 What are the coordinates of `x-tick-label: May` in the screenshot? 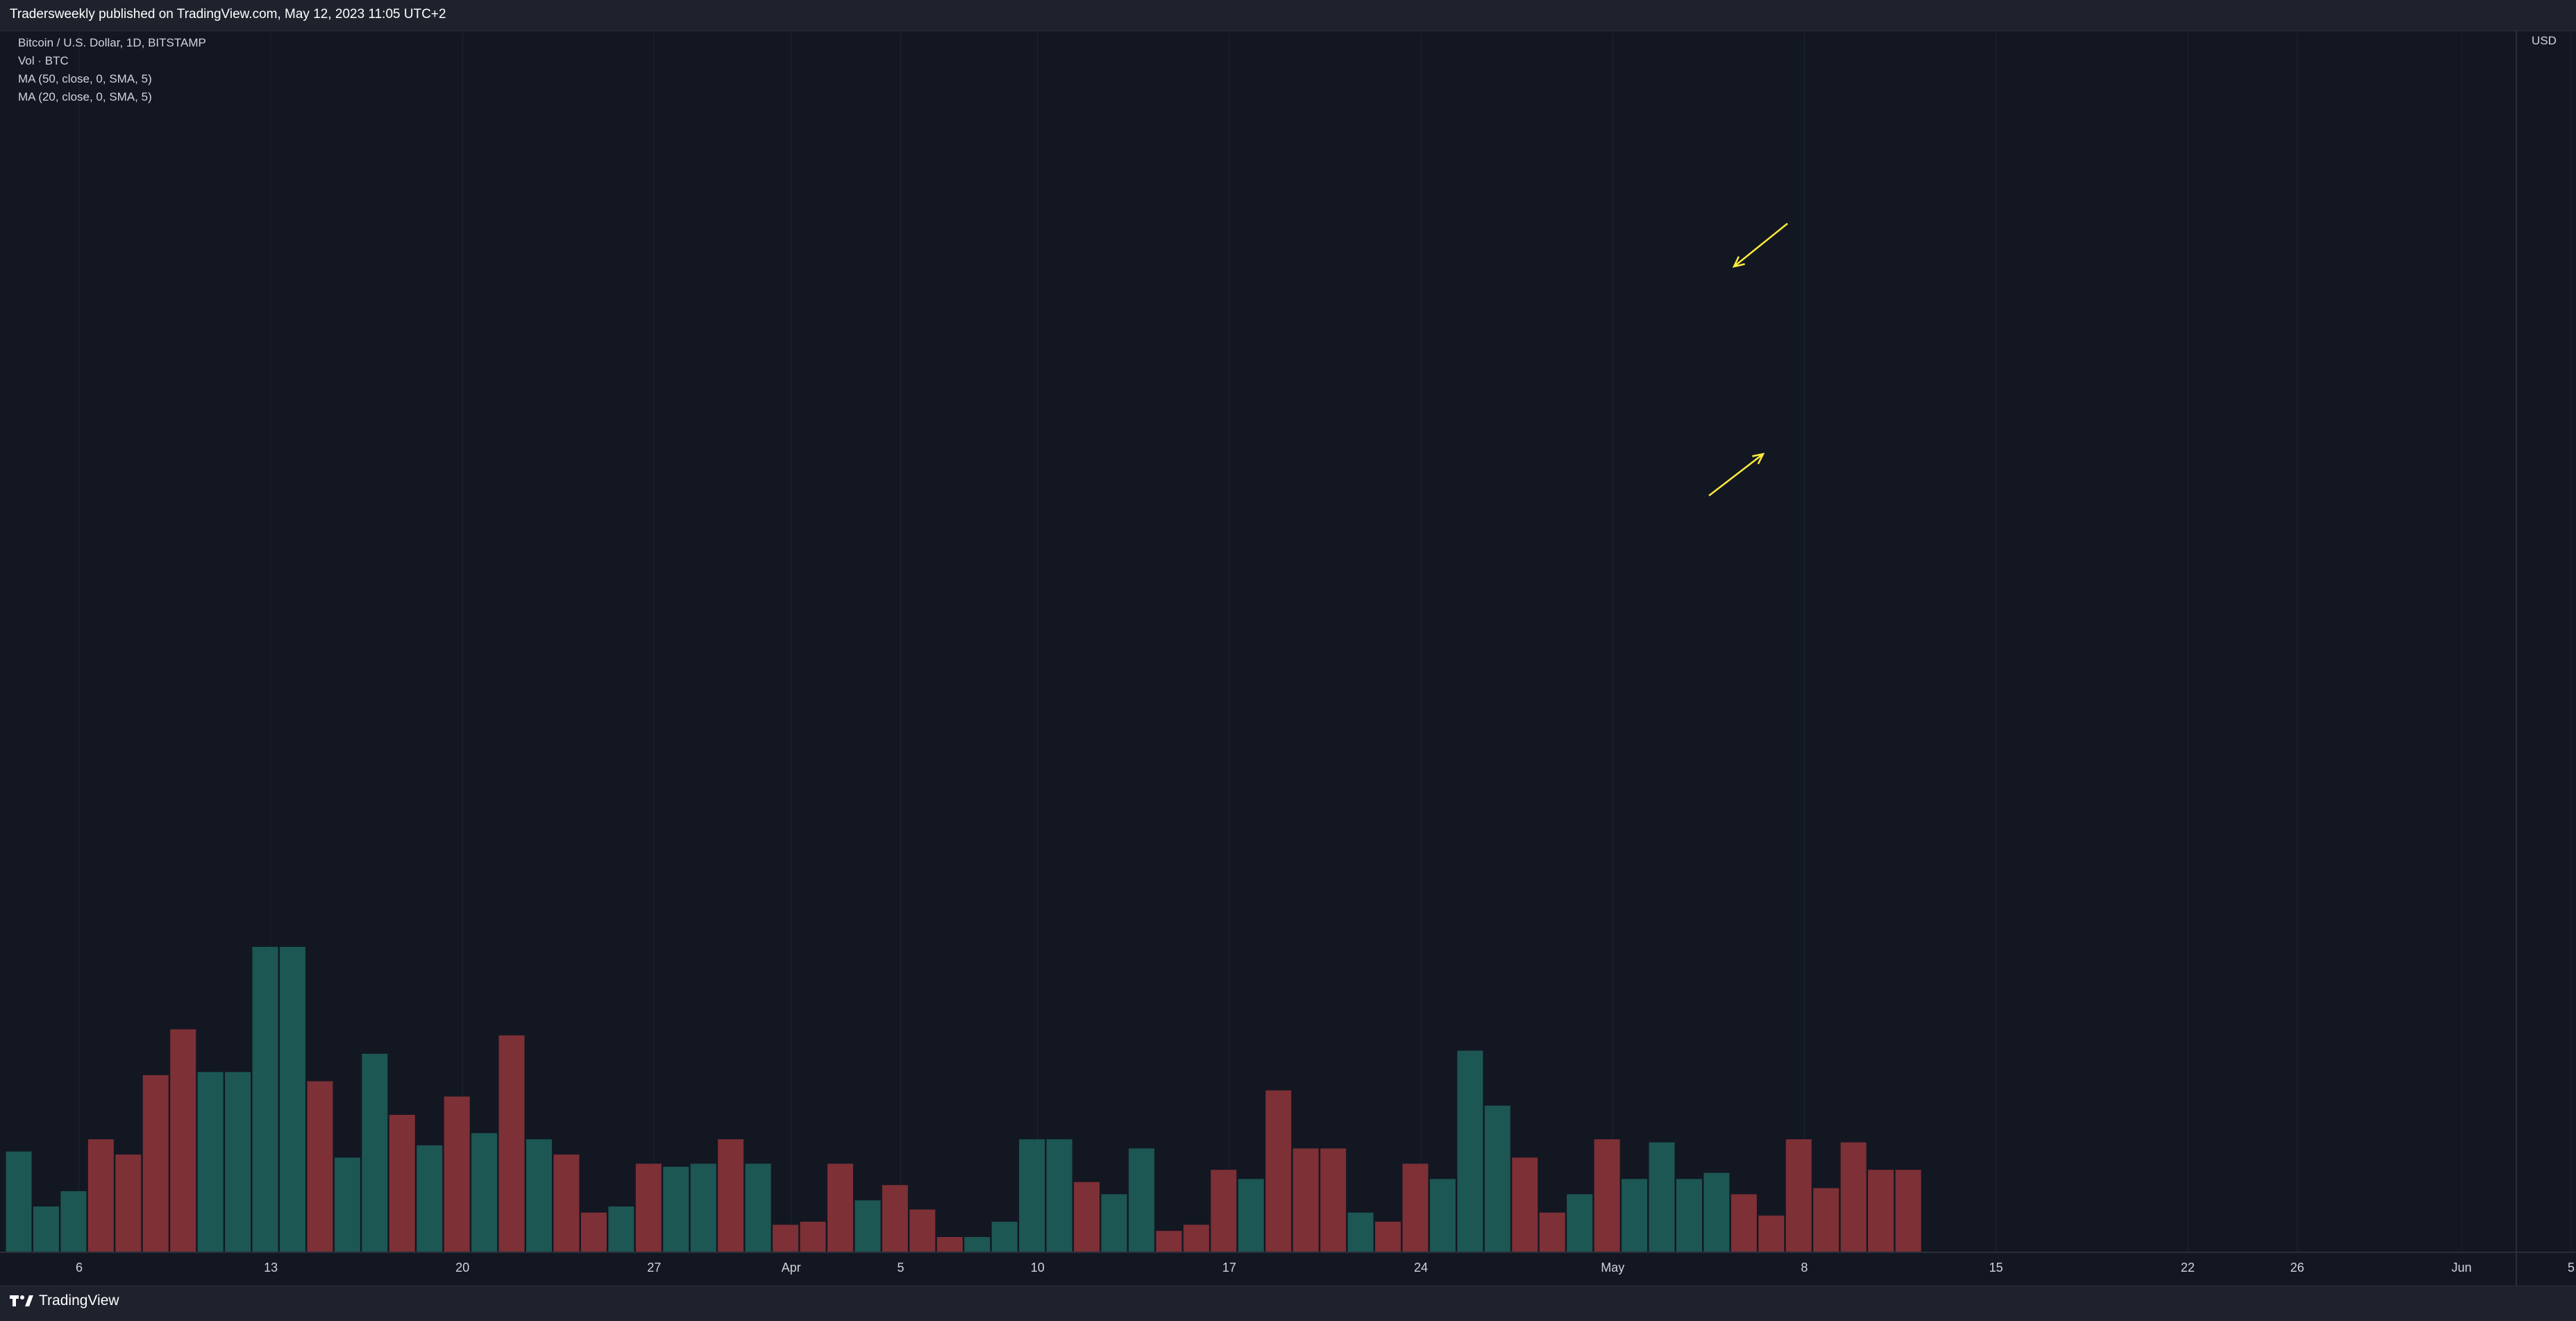 It's located at (1612, 1267).